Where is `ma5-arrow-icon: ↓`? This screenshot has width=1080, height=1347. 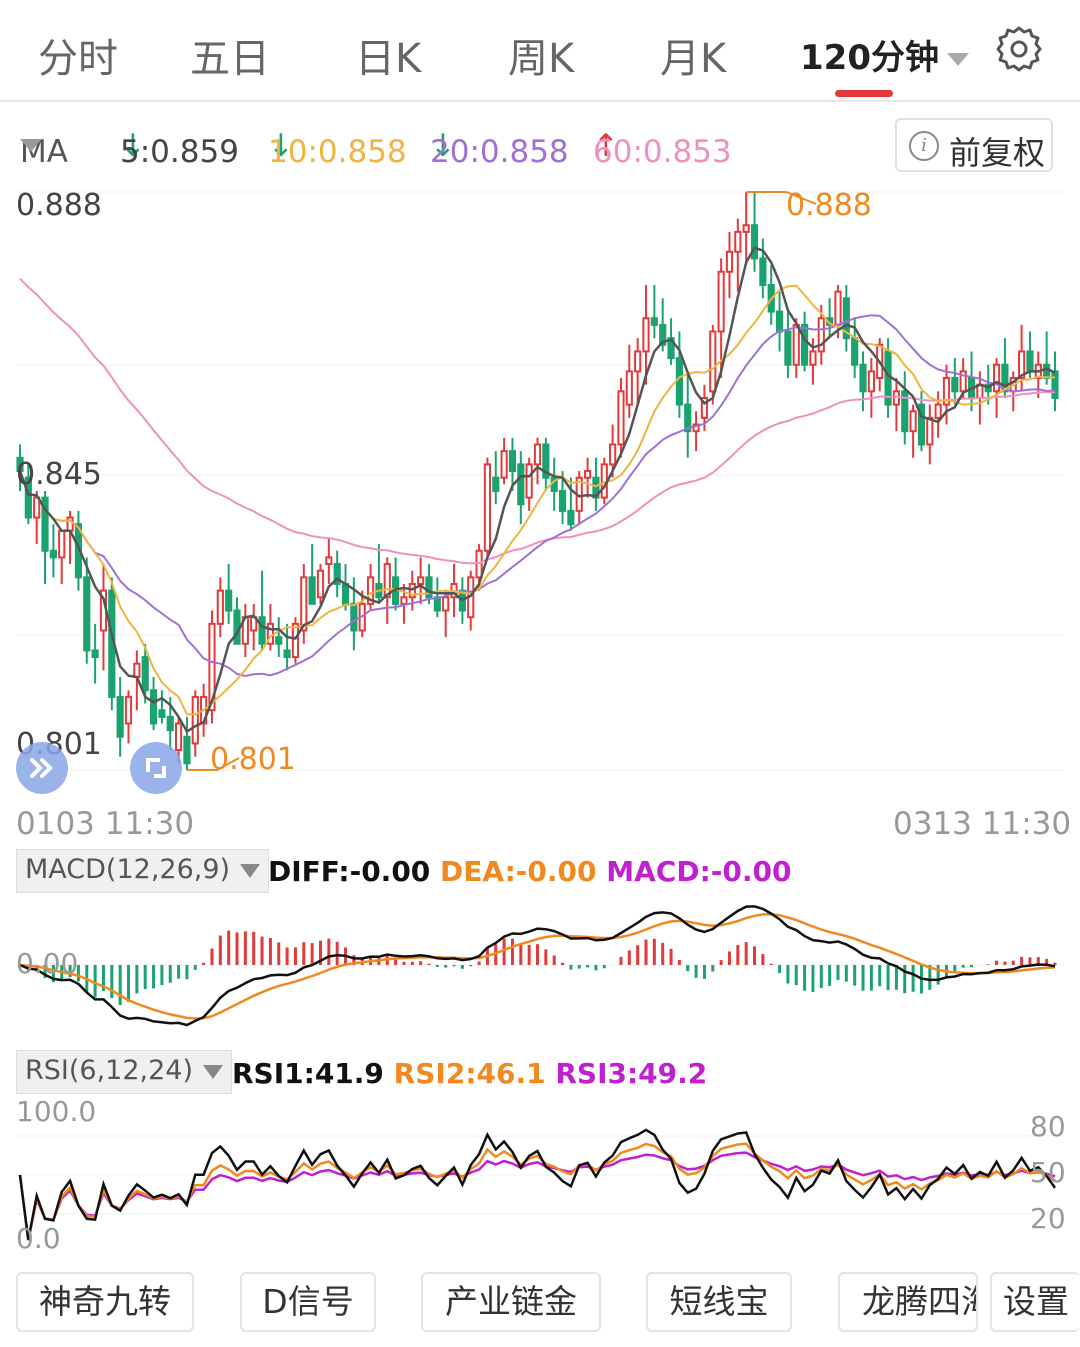 ma5-arrow-icon: ↓ is located at coordinates (133, 146).